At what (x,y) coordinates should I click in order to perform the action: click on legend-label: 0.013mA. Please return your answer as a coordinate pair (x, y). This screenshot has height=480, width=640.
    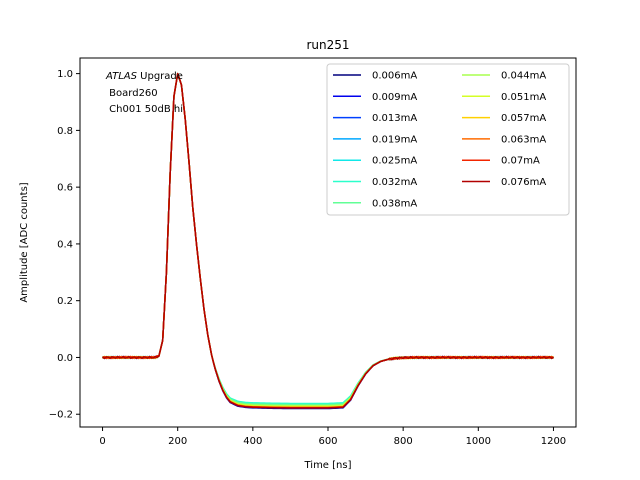
    Looking at the image, I should click on (394, 118).